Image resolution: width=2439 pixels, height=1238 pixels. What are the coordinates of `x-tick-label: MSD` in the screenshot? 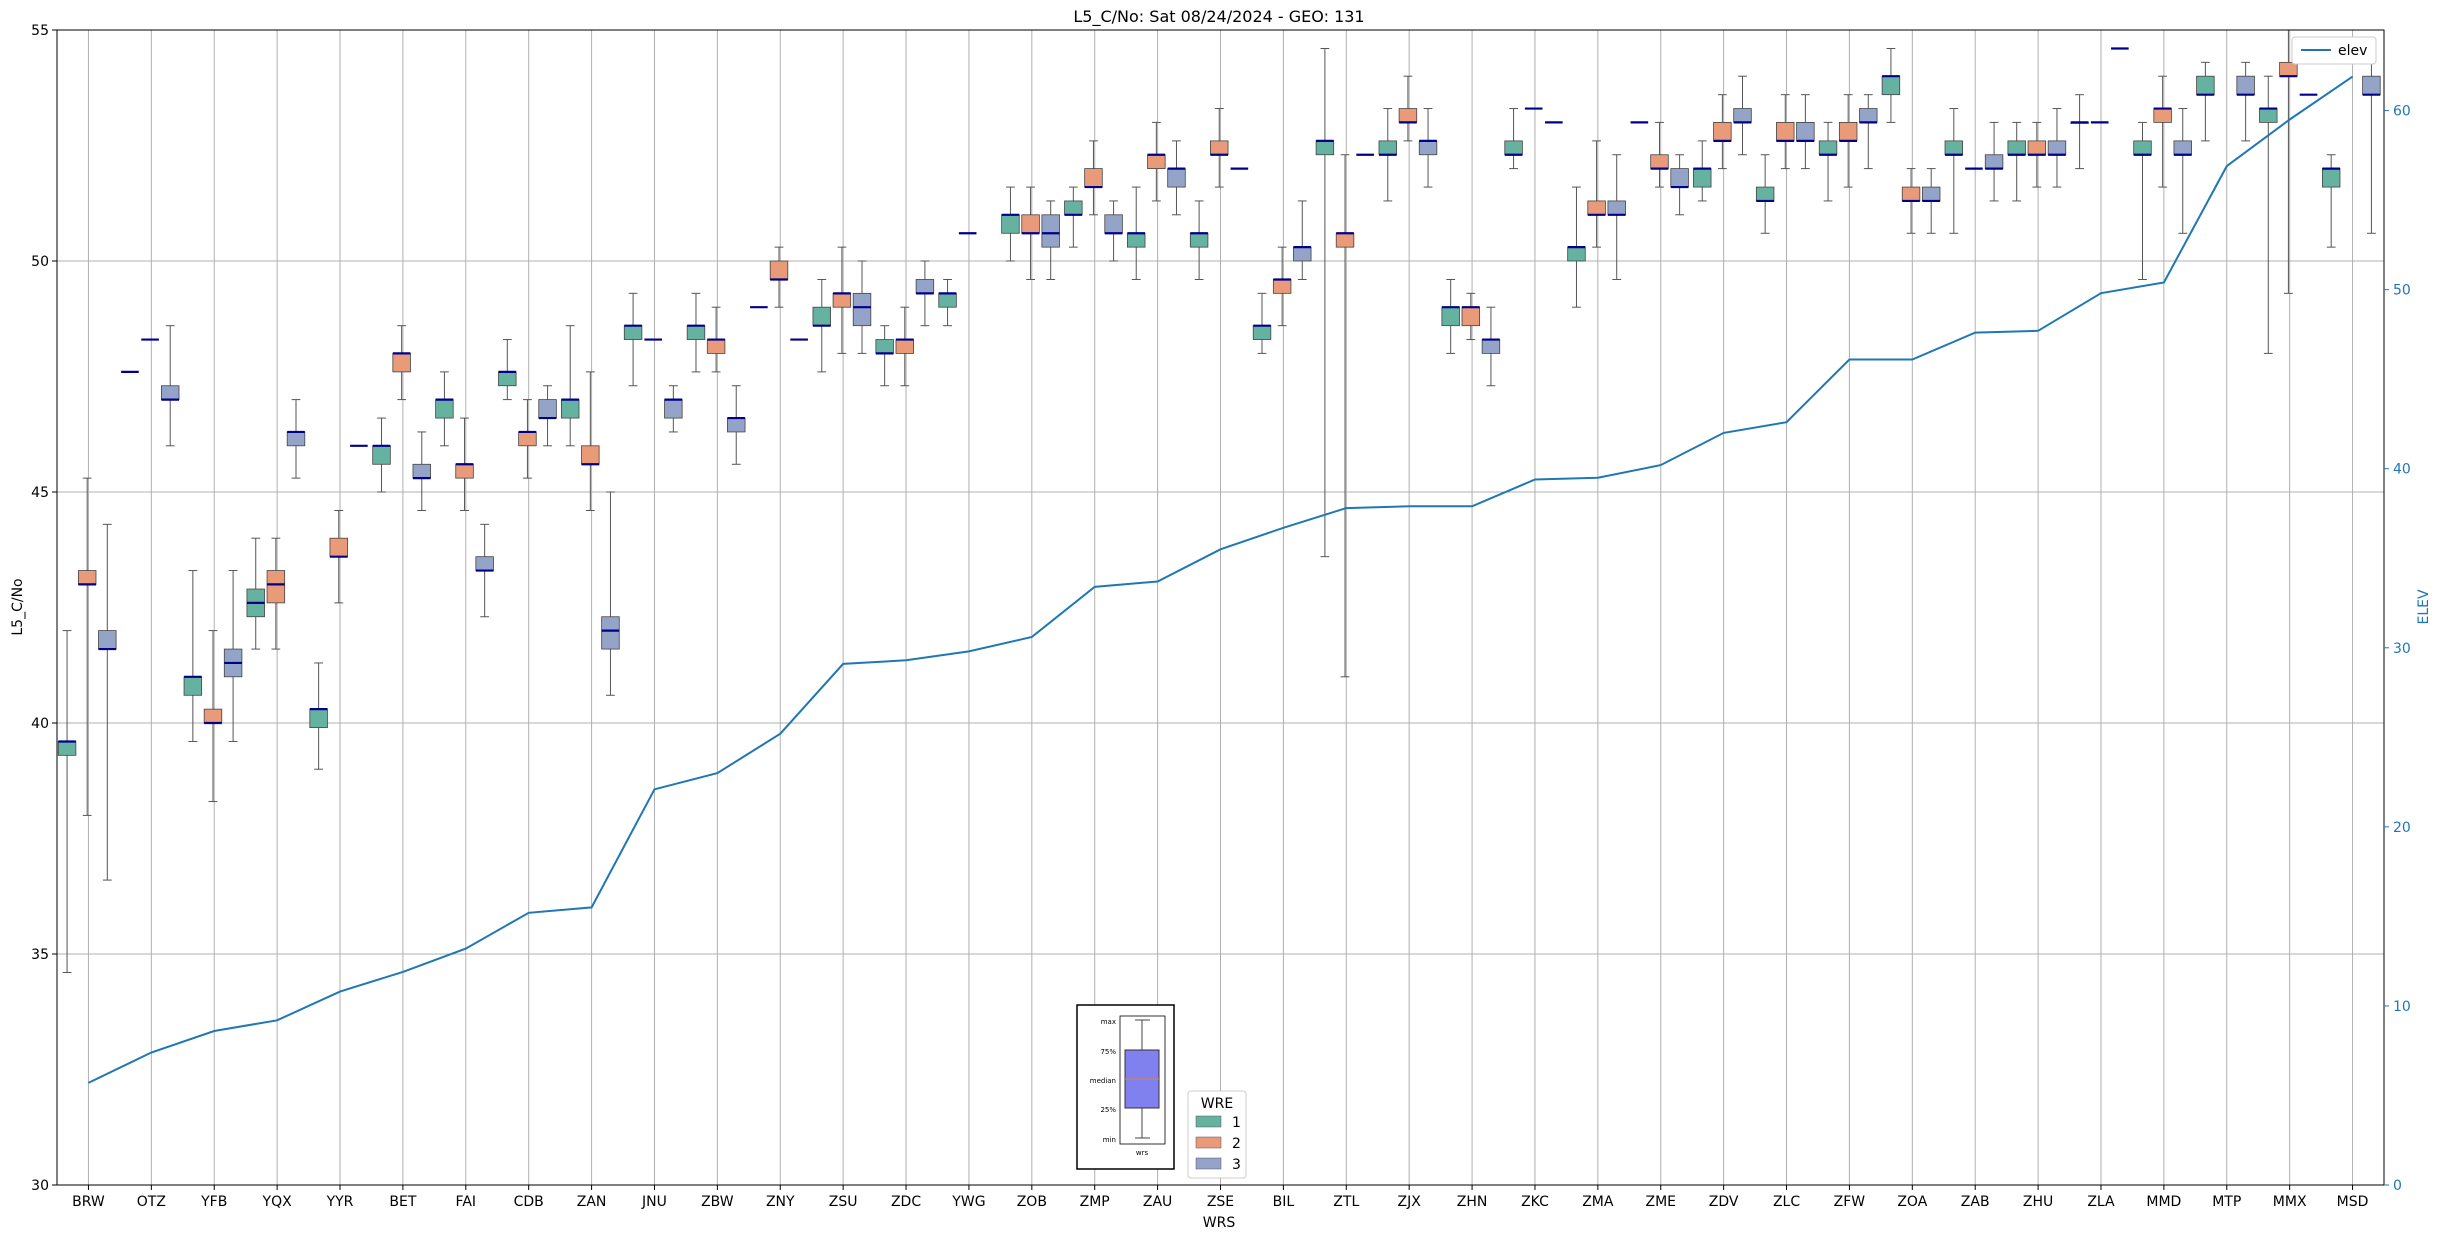 It's located at (2353, 1202).